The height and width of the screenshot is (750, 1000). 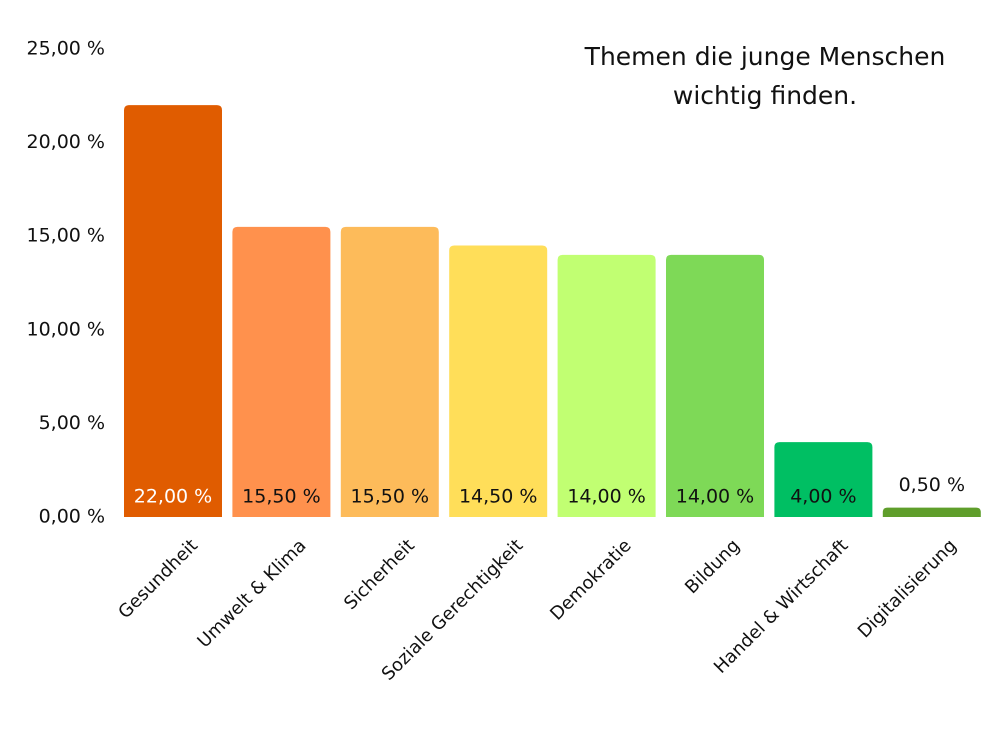 I want to click on y-tick-label: 10,00 %, so click(x=66, y=329).